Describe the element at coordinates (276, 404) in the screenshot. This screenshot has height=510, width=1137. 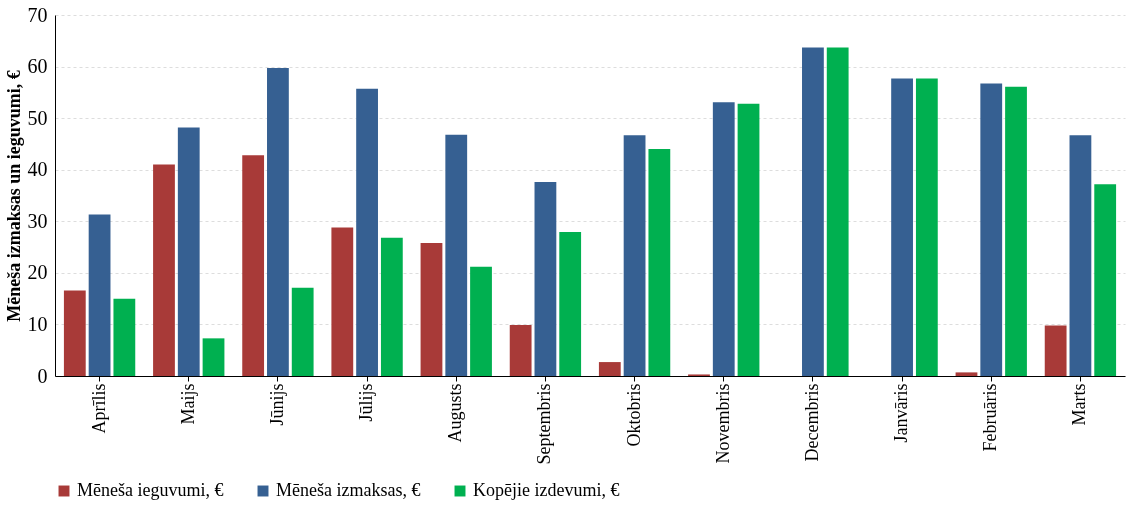
I see `x-tick-label: Jūnijs` at that location.